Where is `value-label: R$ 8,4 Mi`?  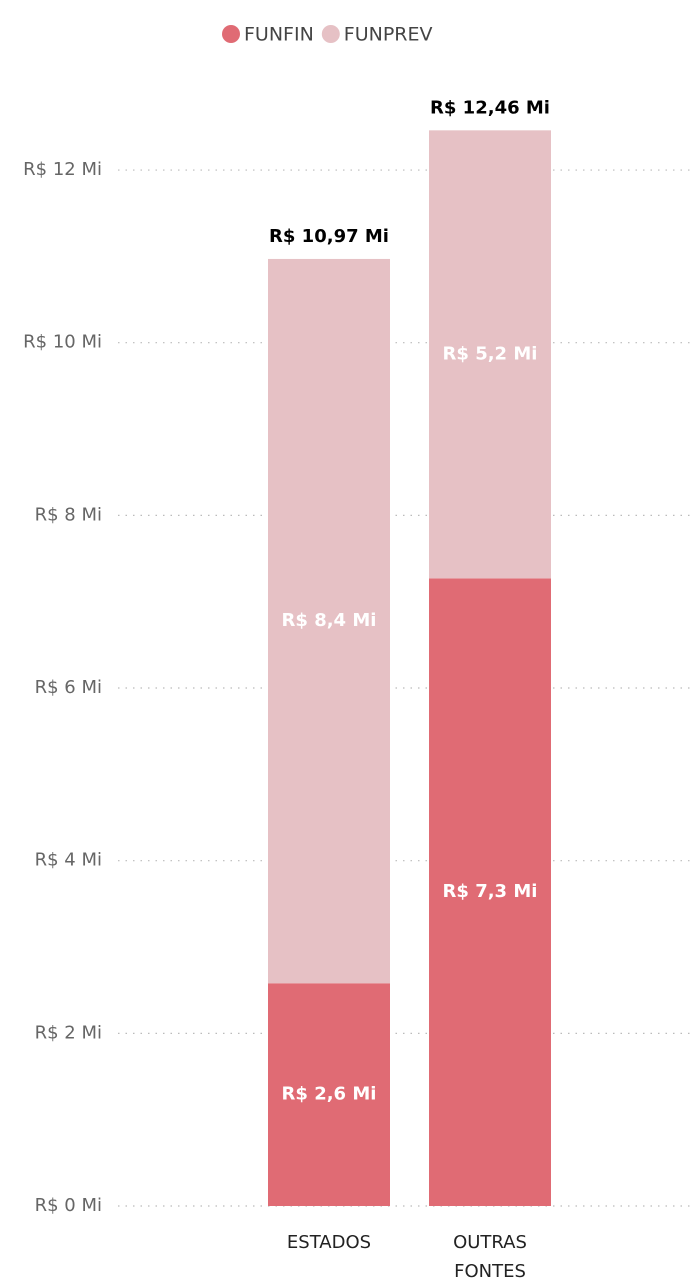
value-label: R$ 8,4 Mi is located at coordinates (329, 620).